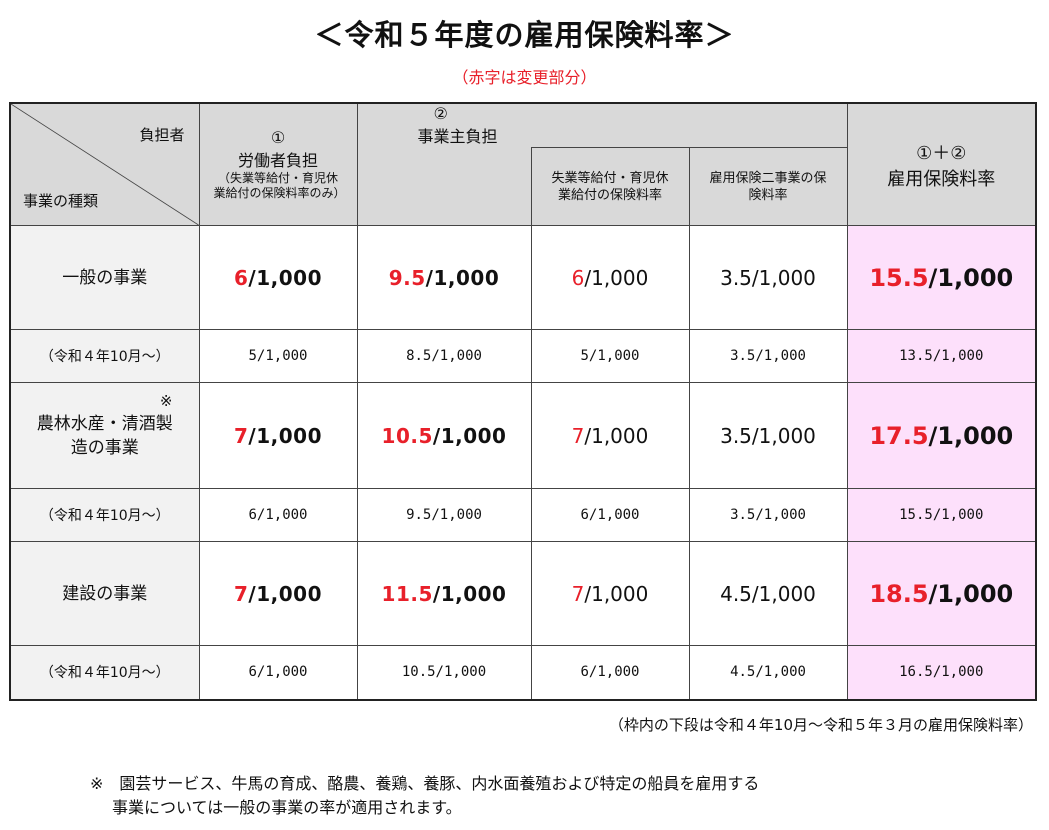 The height and width of the screenshot is (830, 1049). I want to click on employer-rate: 11.5/1,000, so click(444, 593).